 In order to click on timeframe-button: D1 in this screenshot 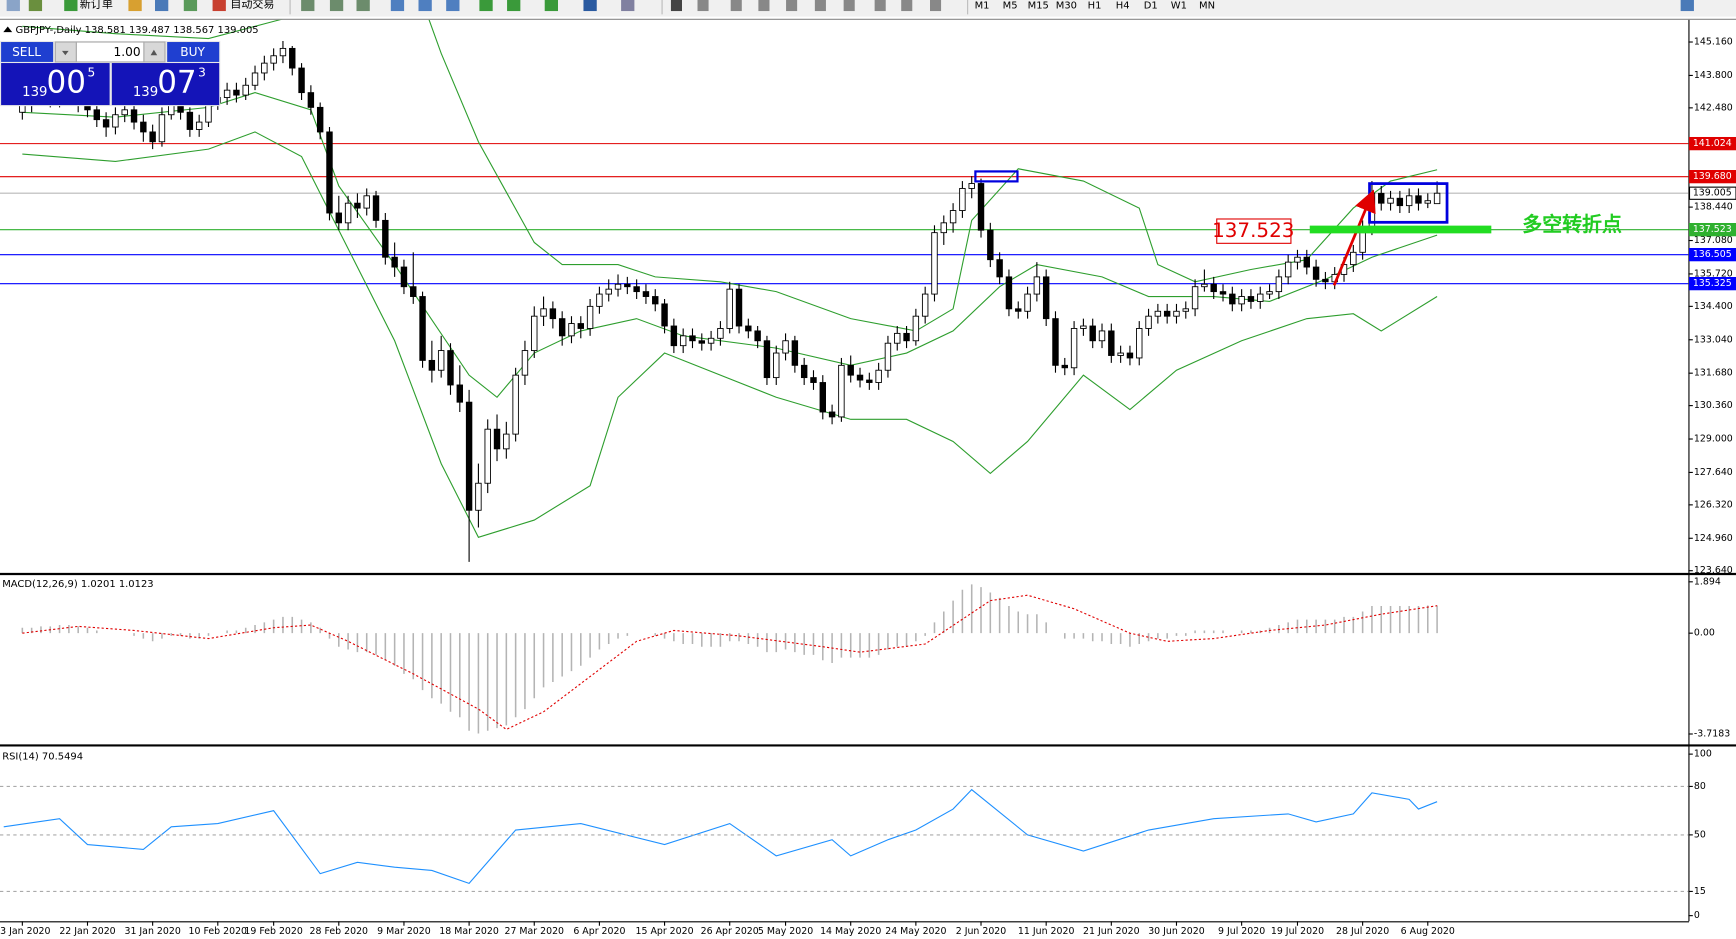, I will do `click(1151, 6)`.